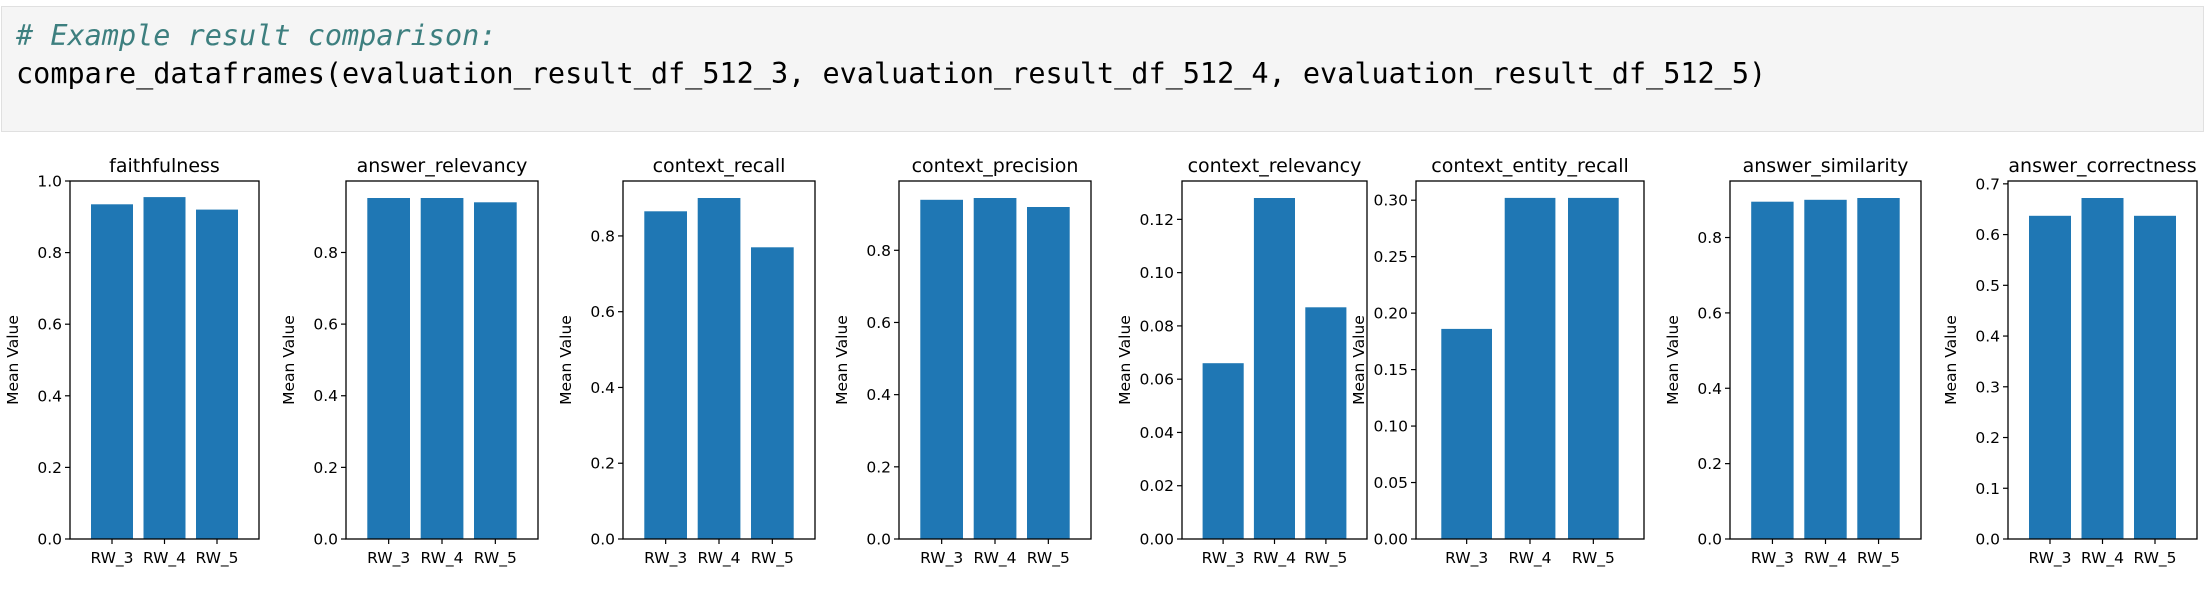 The height and width of the screenshot is (602, 2212). I want to click on y-tick-label: 0.30, so click(1390, 201).